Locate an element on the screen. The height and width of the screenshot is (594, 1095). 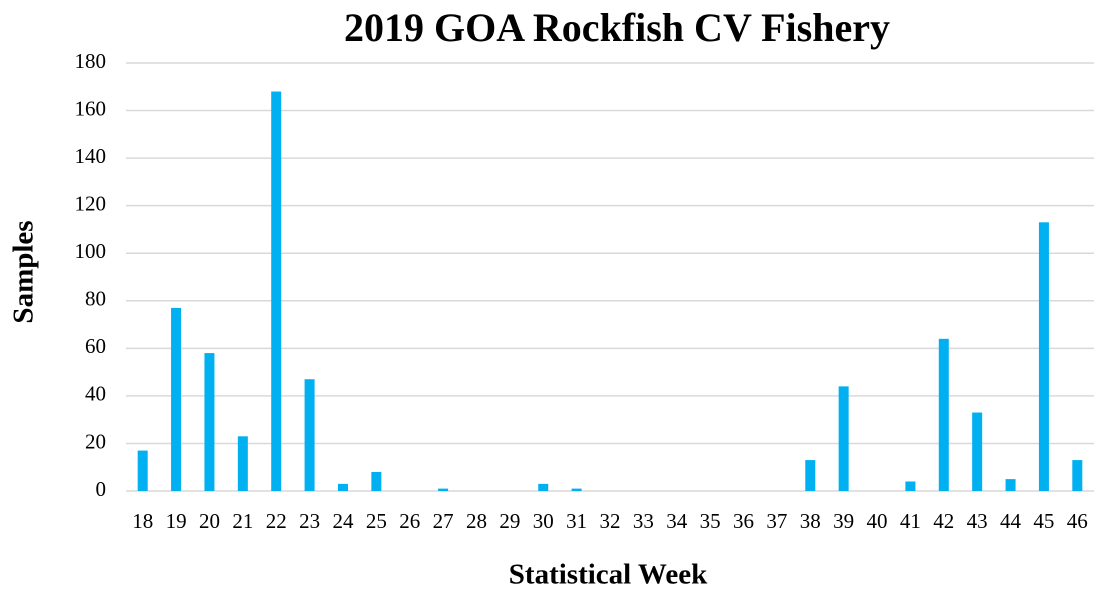
x-tick-label: 25 is located at coordinates (376, 521).